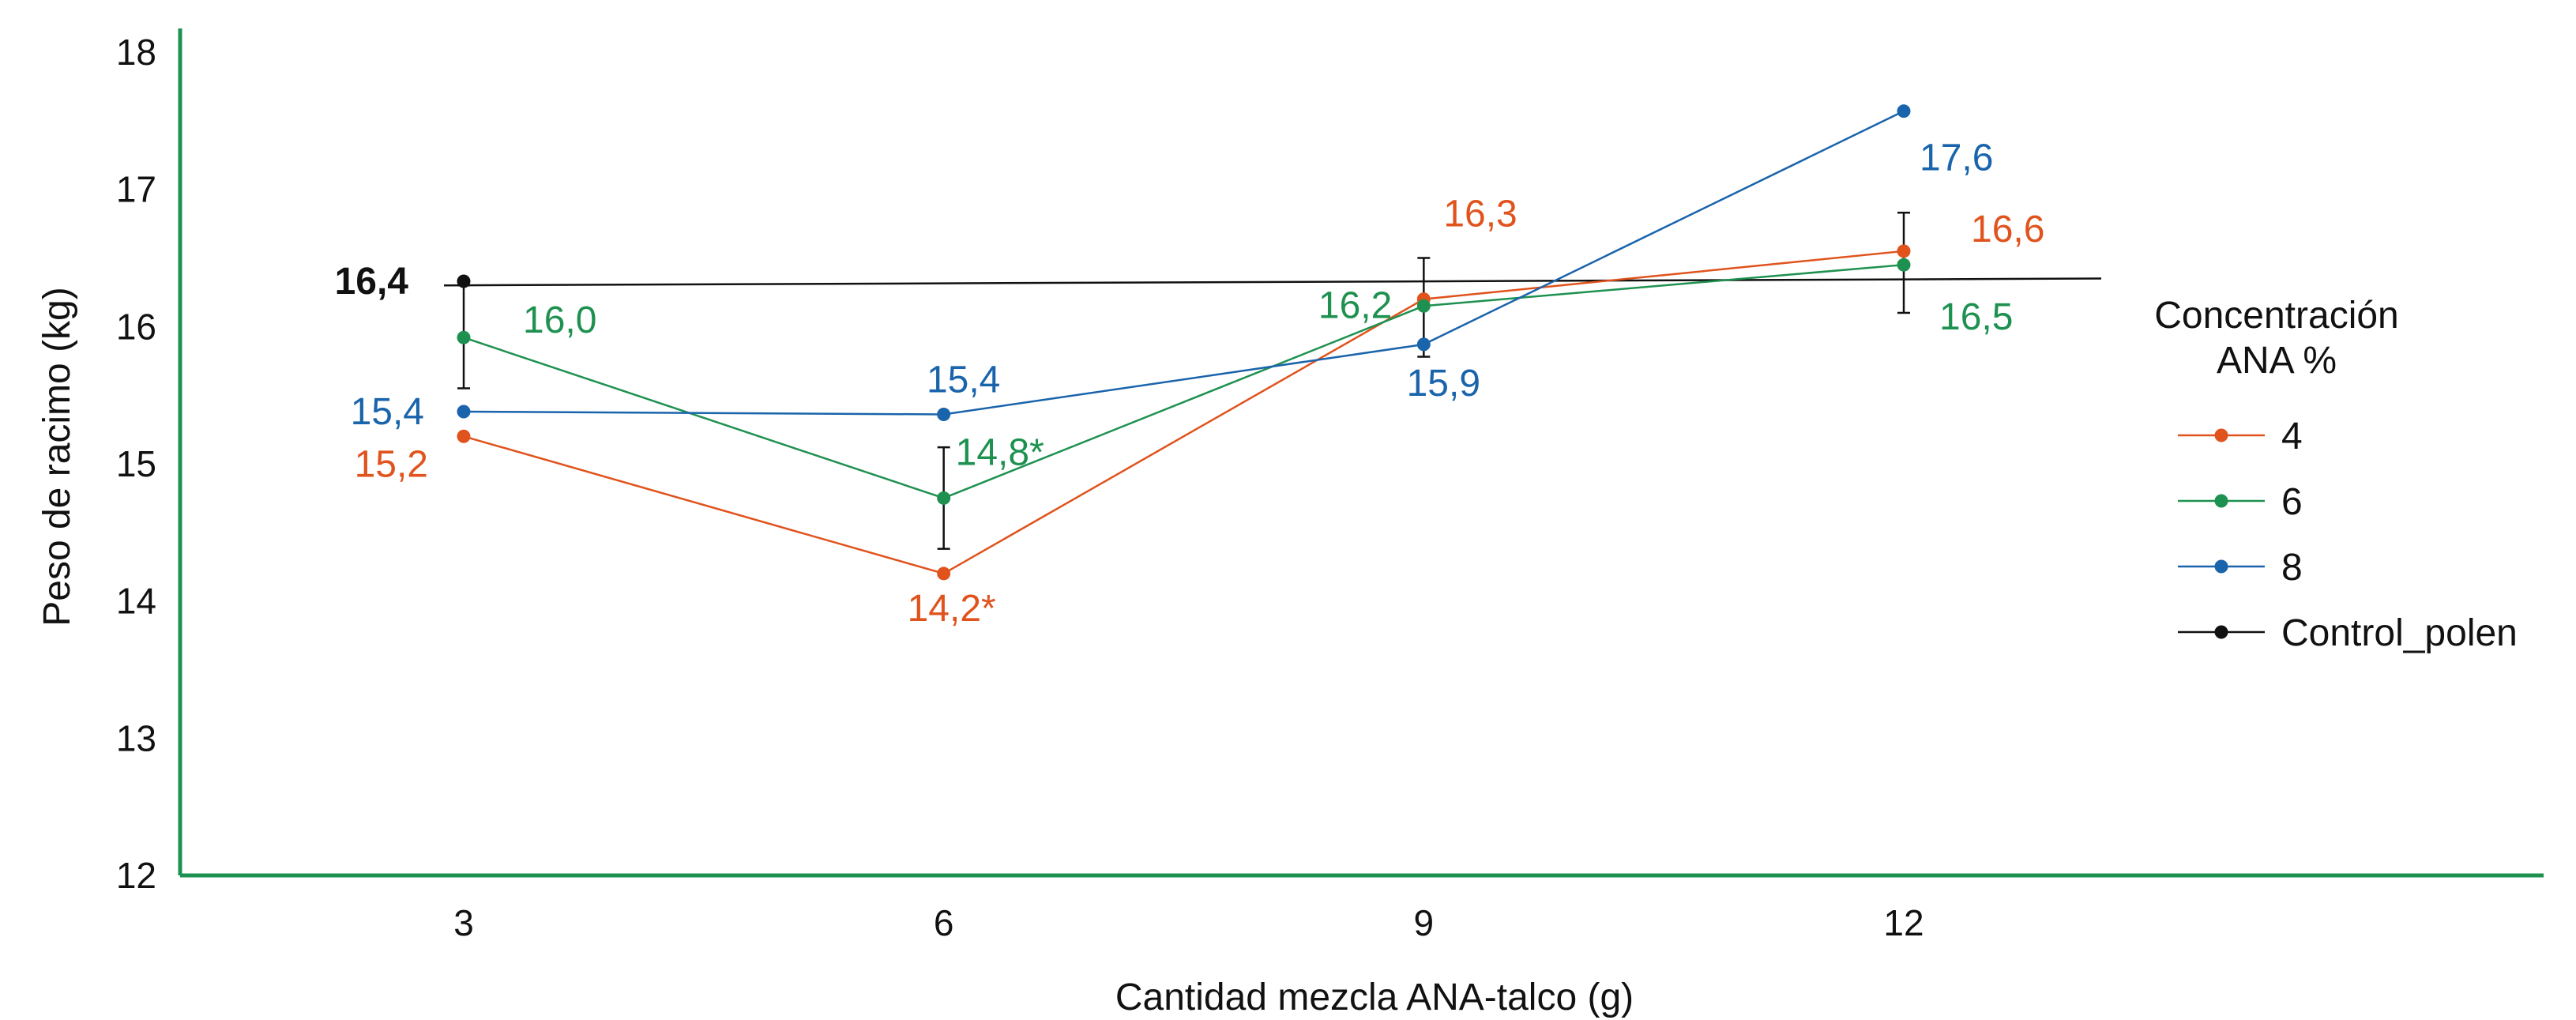  I want to click on legend-label-8: 8, so click(2292, 568).